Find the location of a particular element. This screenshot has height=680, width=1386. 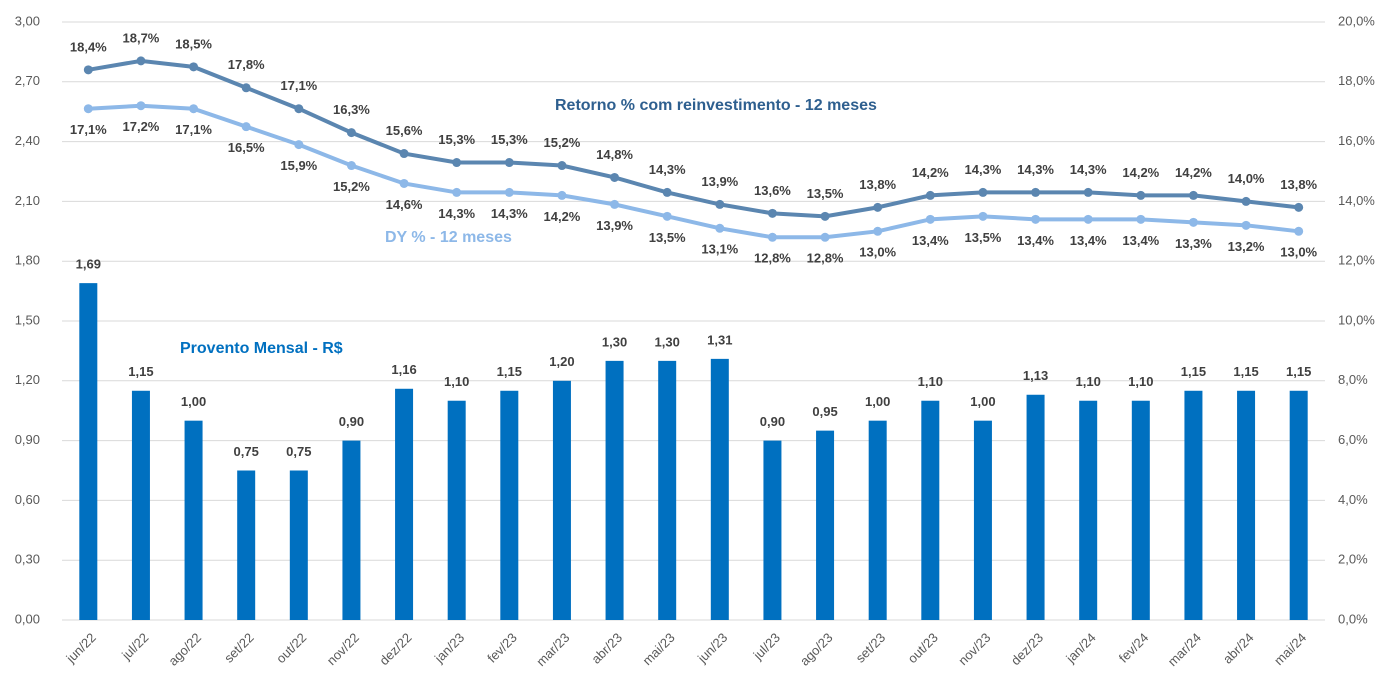

series-name: Retorno % com reinvestimento - 12 meses is located at coordinates (716, 105).